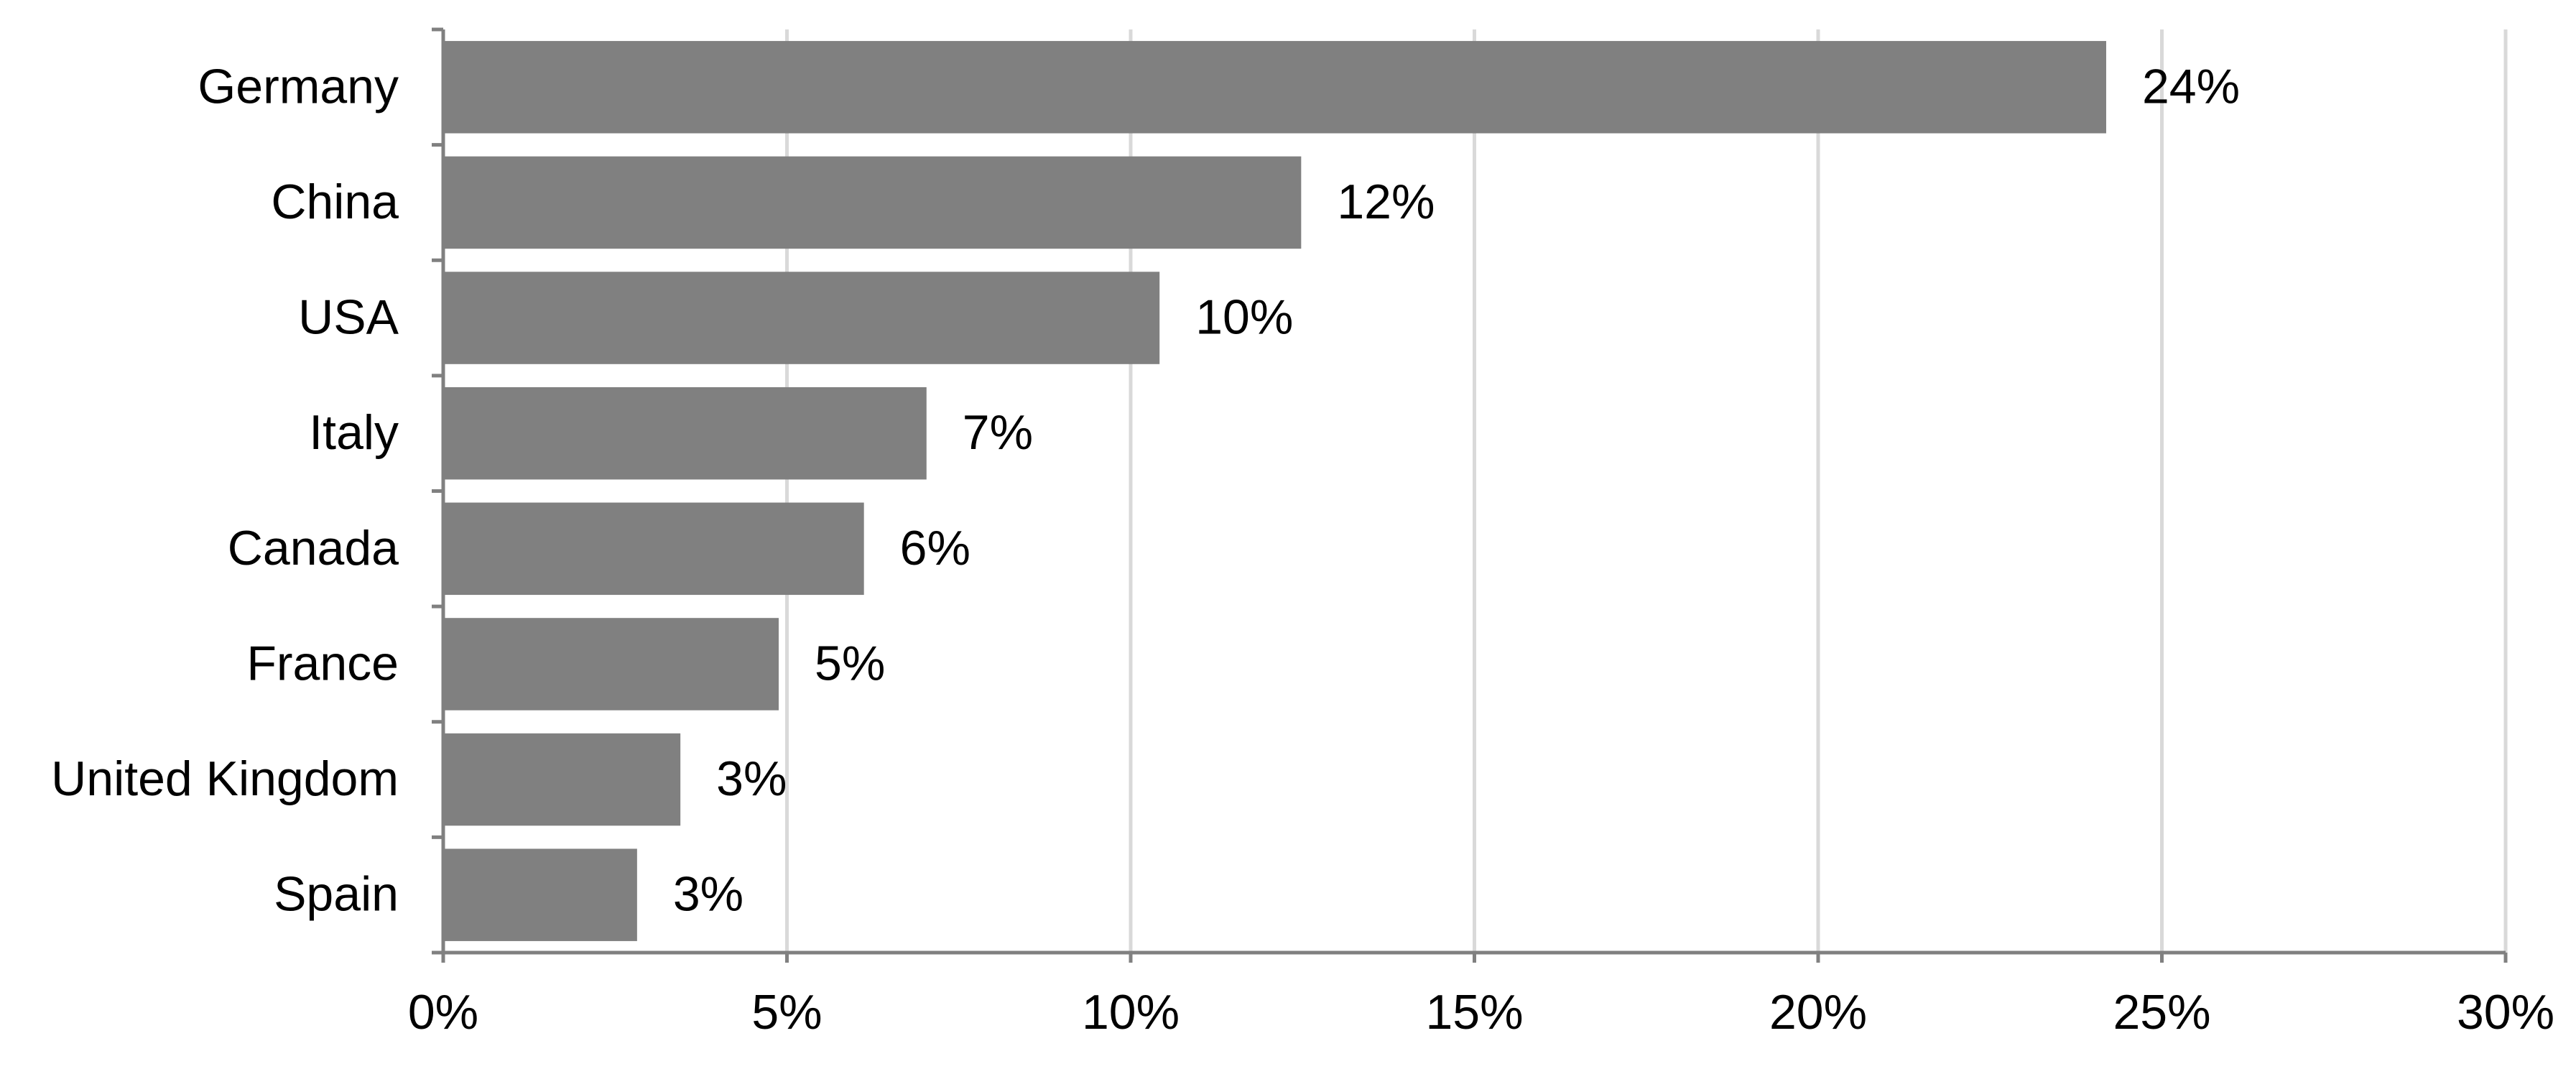 This screenshot has width=2576, height=1069. Describe the element at coordinates (313, 548) in the screenshot. I see `y-tick-label: Canada` at that location.